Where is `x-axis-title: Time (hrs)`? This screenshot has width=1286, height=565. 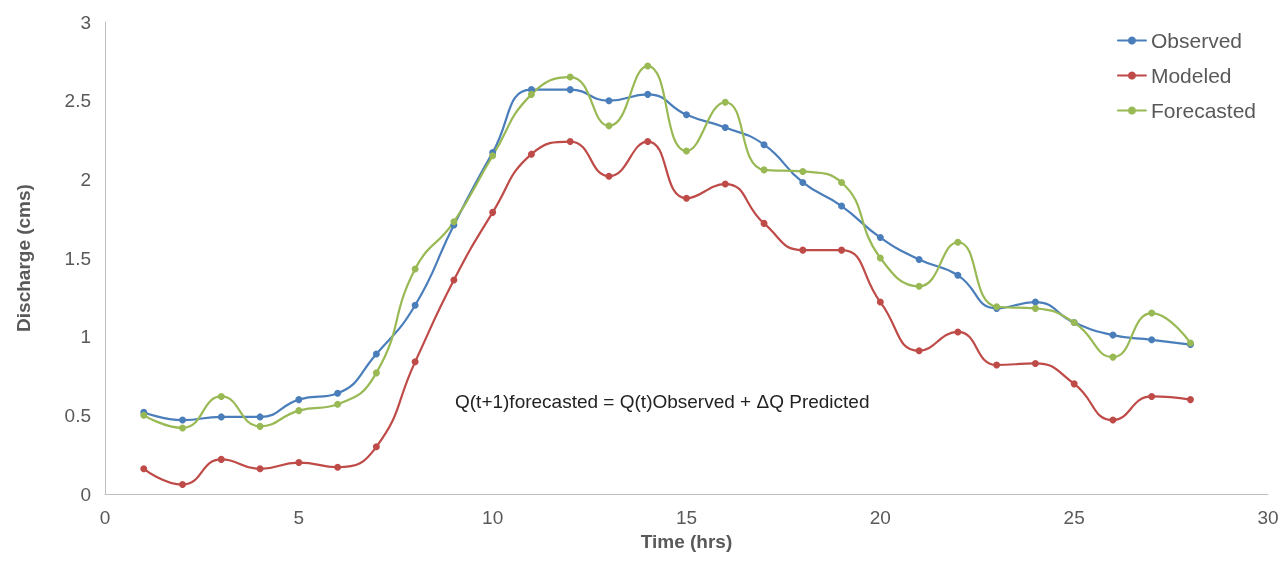 x-axis-title: Time (hrs) is located at coordinates (686, 541).